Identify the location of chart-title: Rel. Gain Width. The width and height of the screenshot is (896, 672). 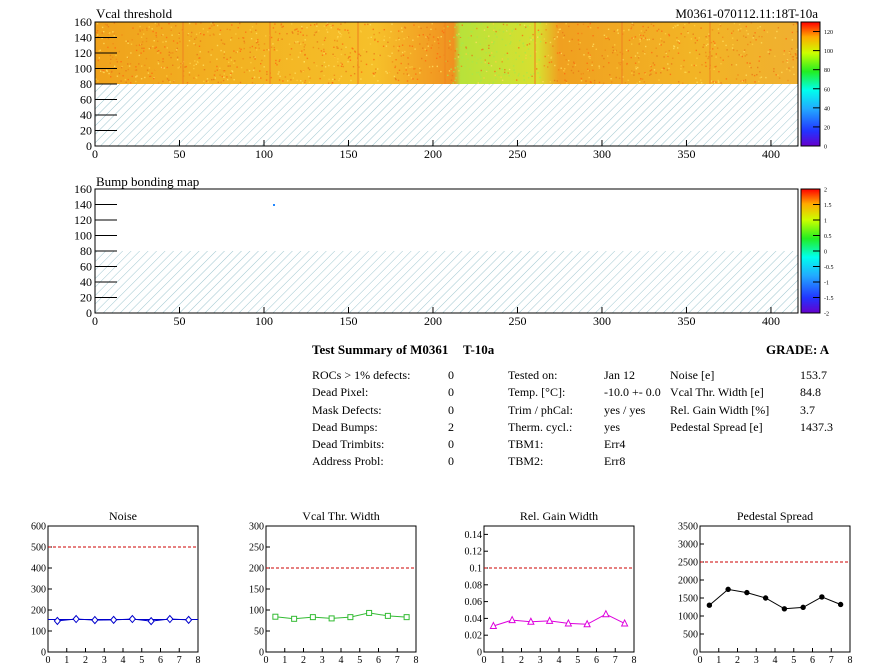
(559, 516).